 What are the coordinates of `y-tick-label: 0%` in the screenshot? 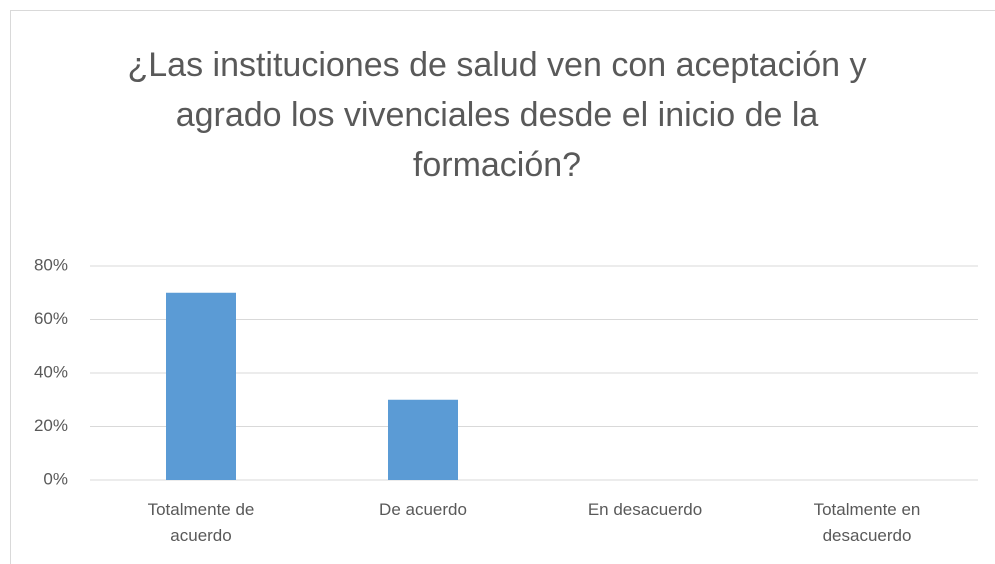 It's located at (55, 478).